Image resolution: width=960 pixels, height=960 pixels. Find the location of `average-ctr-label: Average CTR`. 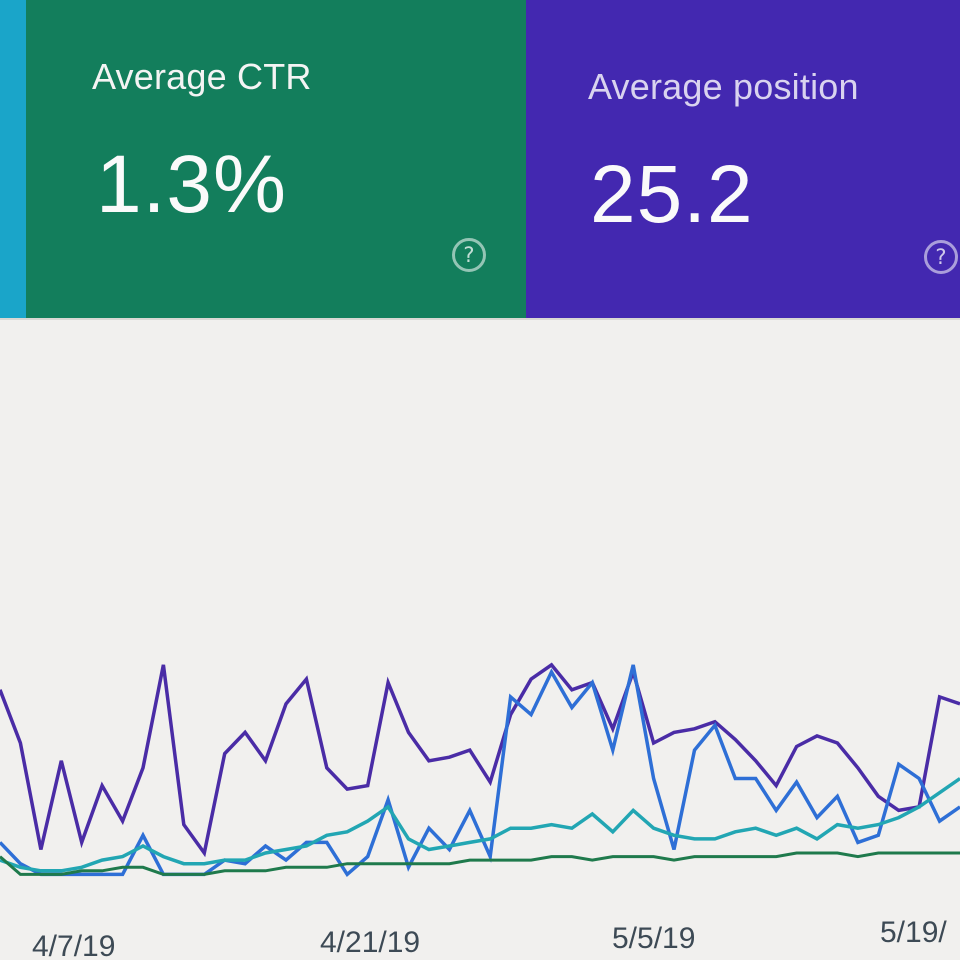

average-ctr-label: Average CTR is located at coordinates (202, 76).